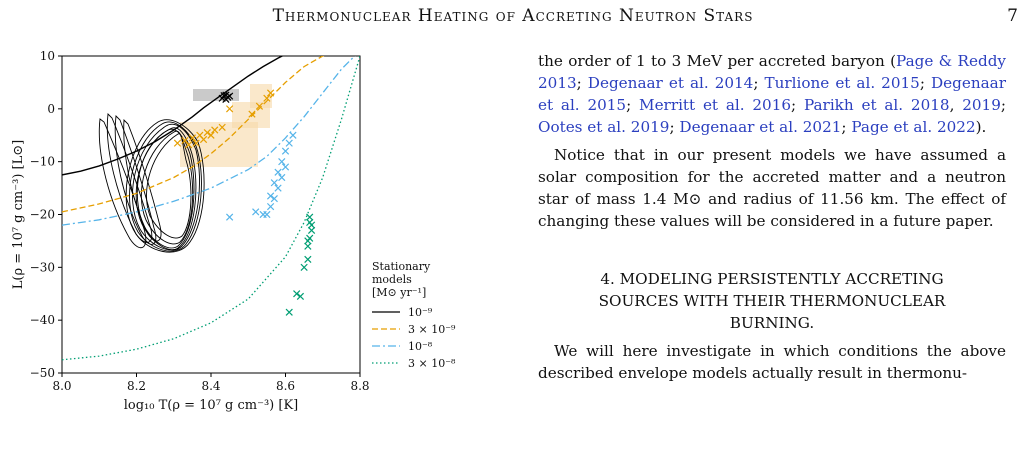 This screenshot has height=459, width=1026. I want to click on citation-link: Ootes et al. 2019, so click(604, 127).